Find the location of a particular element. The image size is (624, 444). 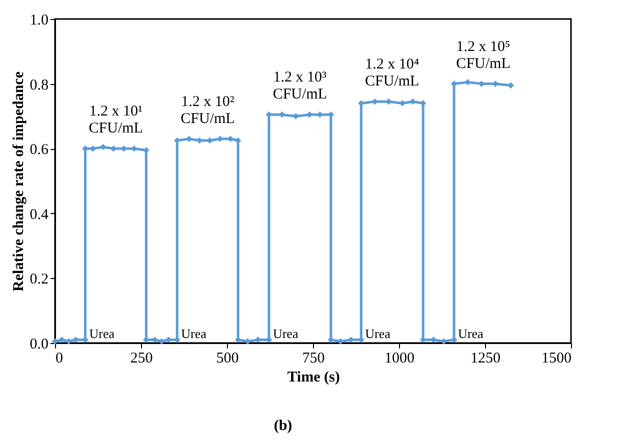

annotation: 1.2 x 10³ CFU/mL is located at coordinates (300, 86).